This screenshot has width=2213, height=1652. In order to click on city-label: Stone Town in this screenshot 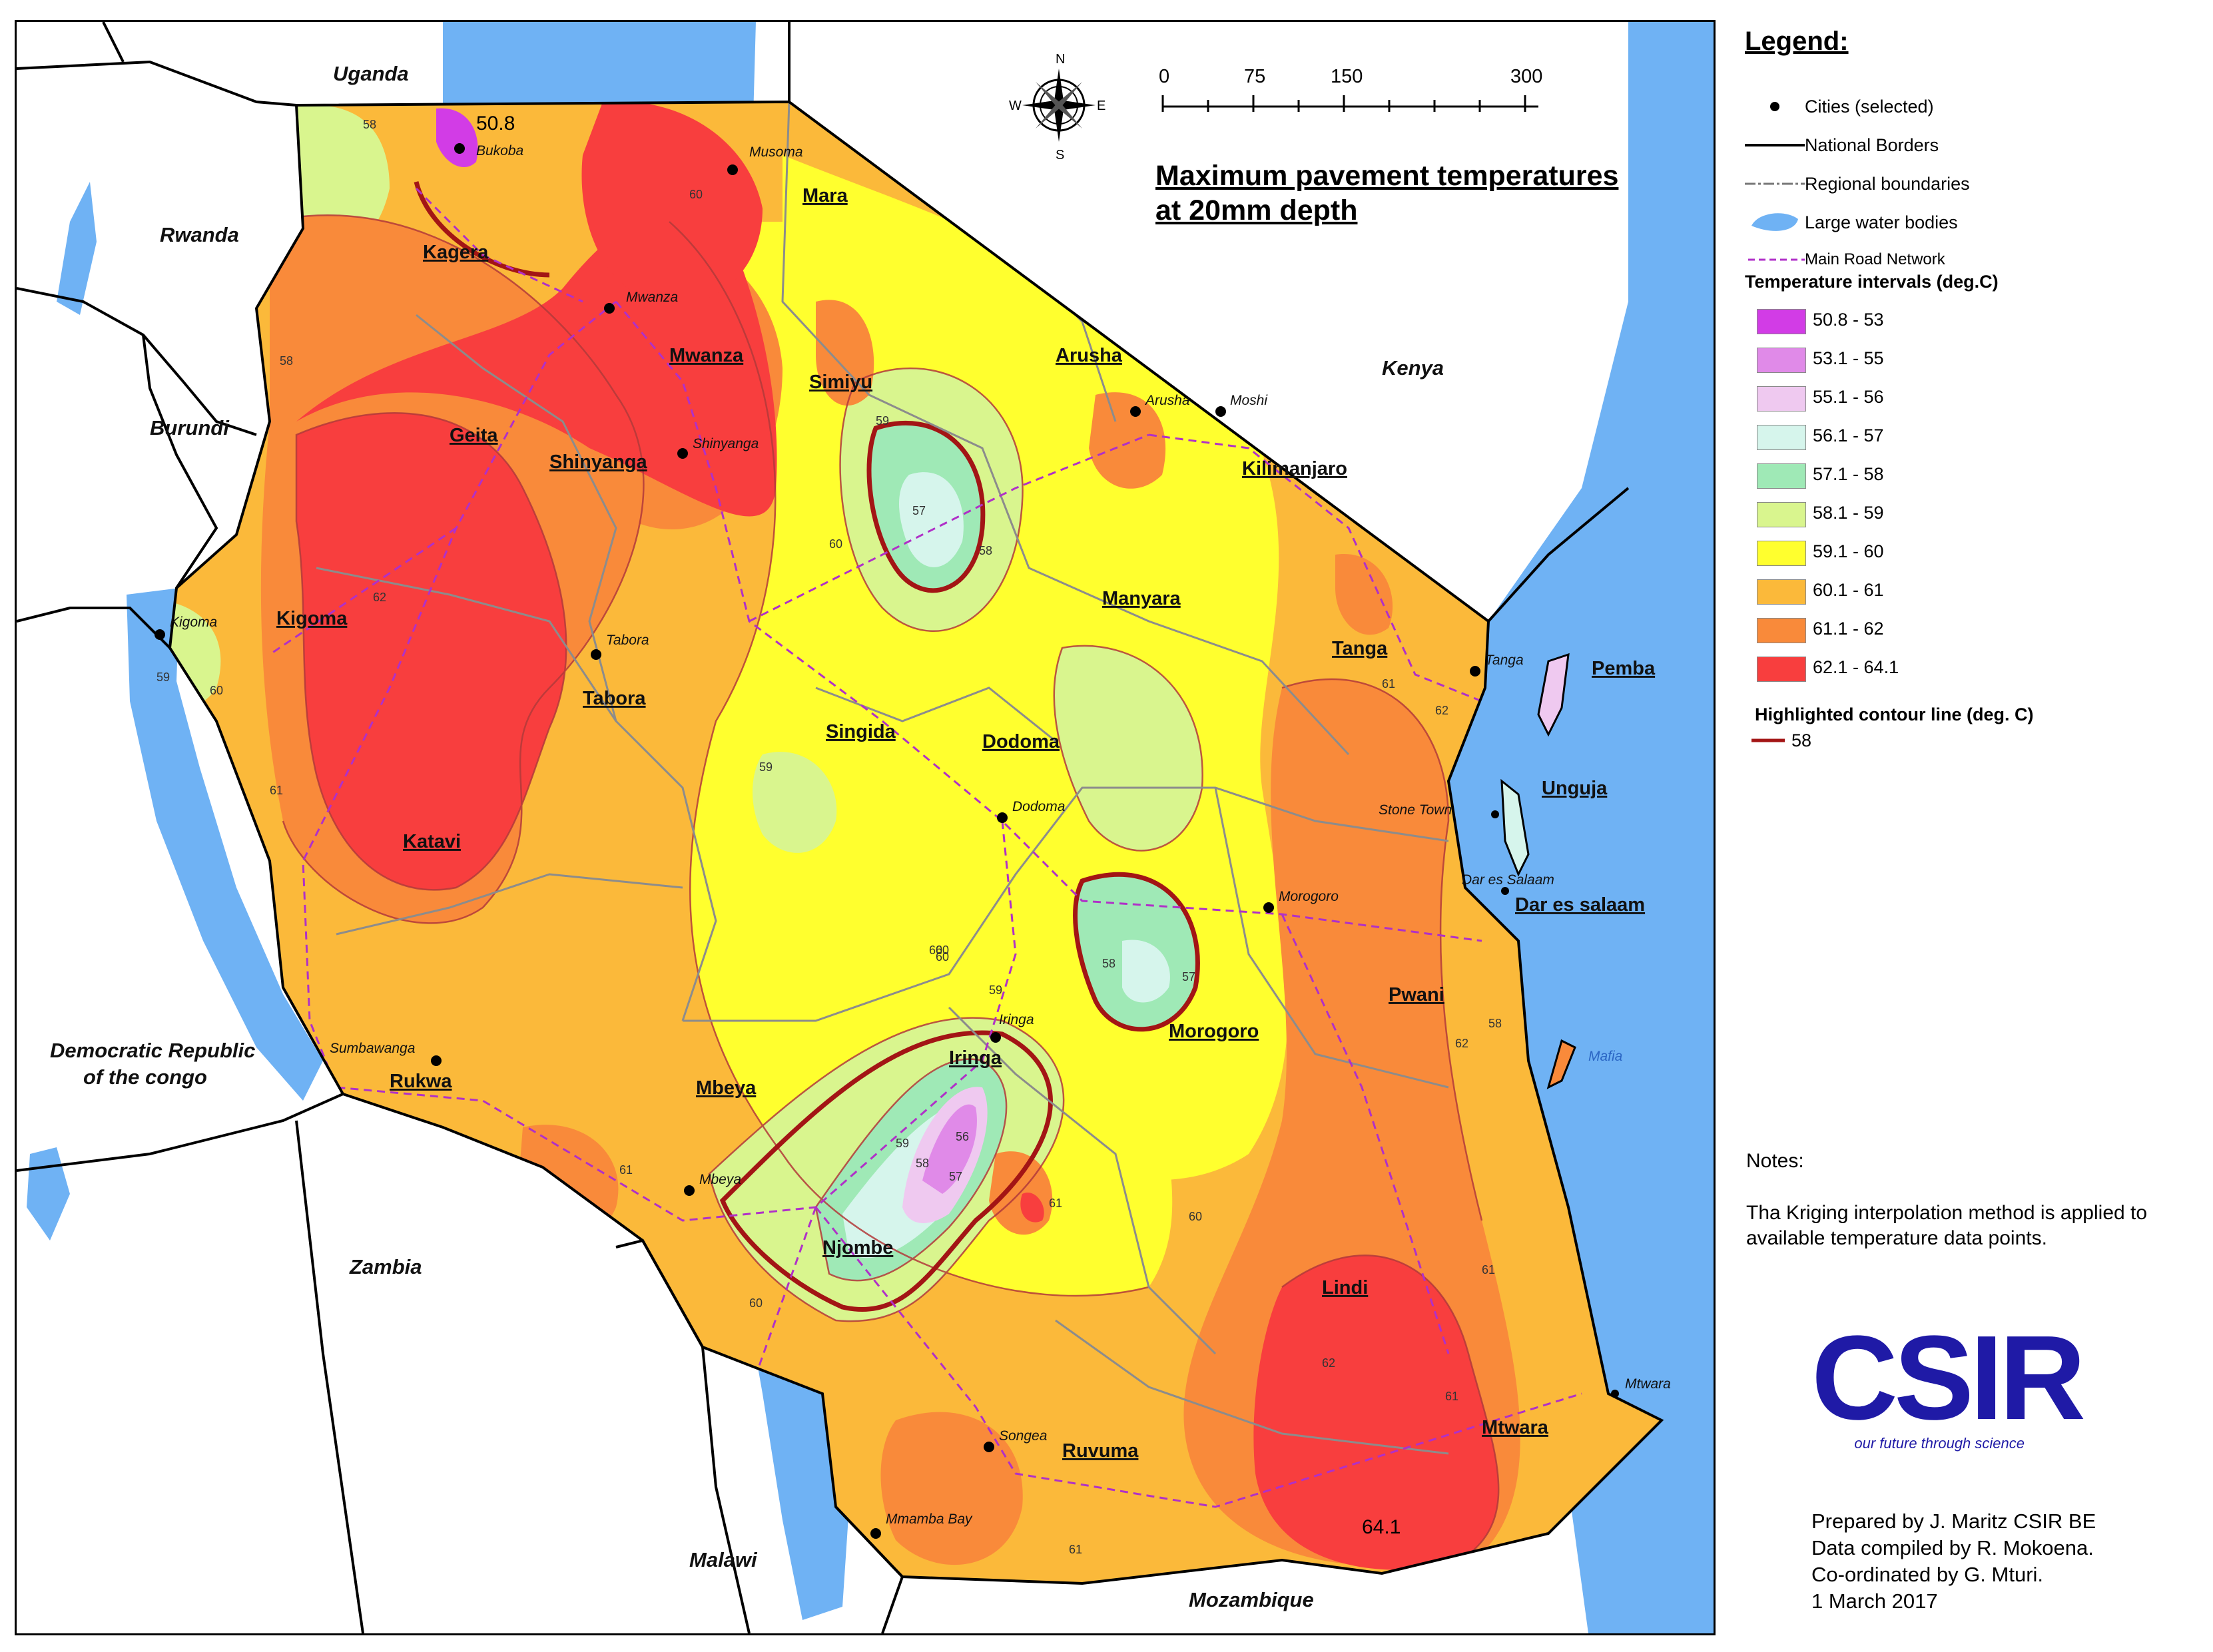, I will do `click(1416, 810)`.